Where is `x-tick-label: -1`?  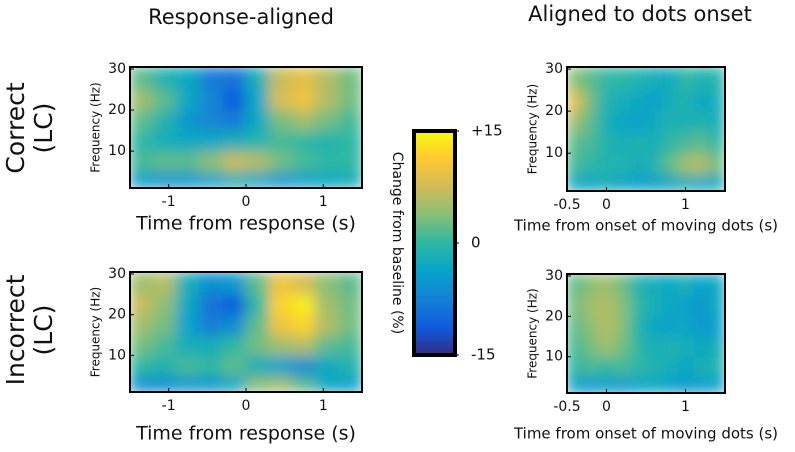 x-tick-label: -1 is located at coordinates (169, 202).